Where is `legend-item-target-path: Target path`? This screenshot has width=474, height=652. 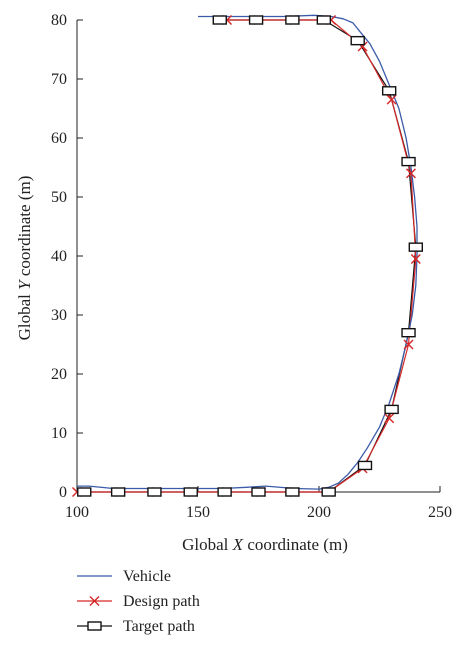 legend-item-target-path: Target path is located at coordinates (136, 626).